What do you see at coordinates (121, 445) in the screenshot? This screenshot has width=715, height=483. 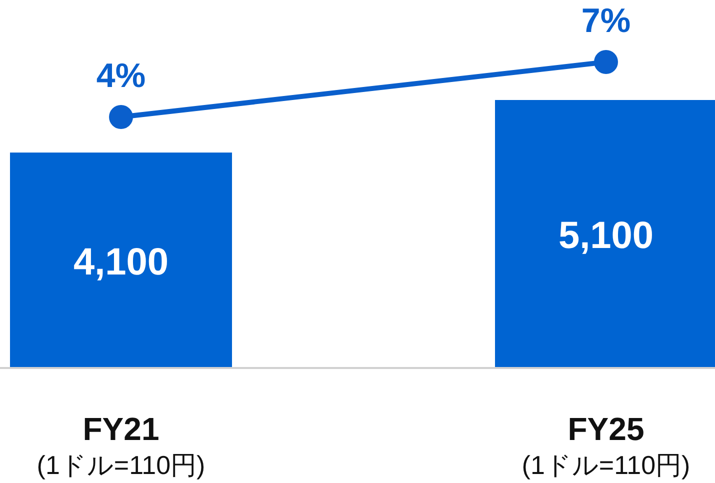 I see `x-tick-label: FY21 (1ドル=110円)` at bounding box center [121, 445].